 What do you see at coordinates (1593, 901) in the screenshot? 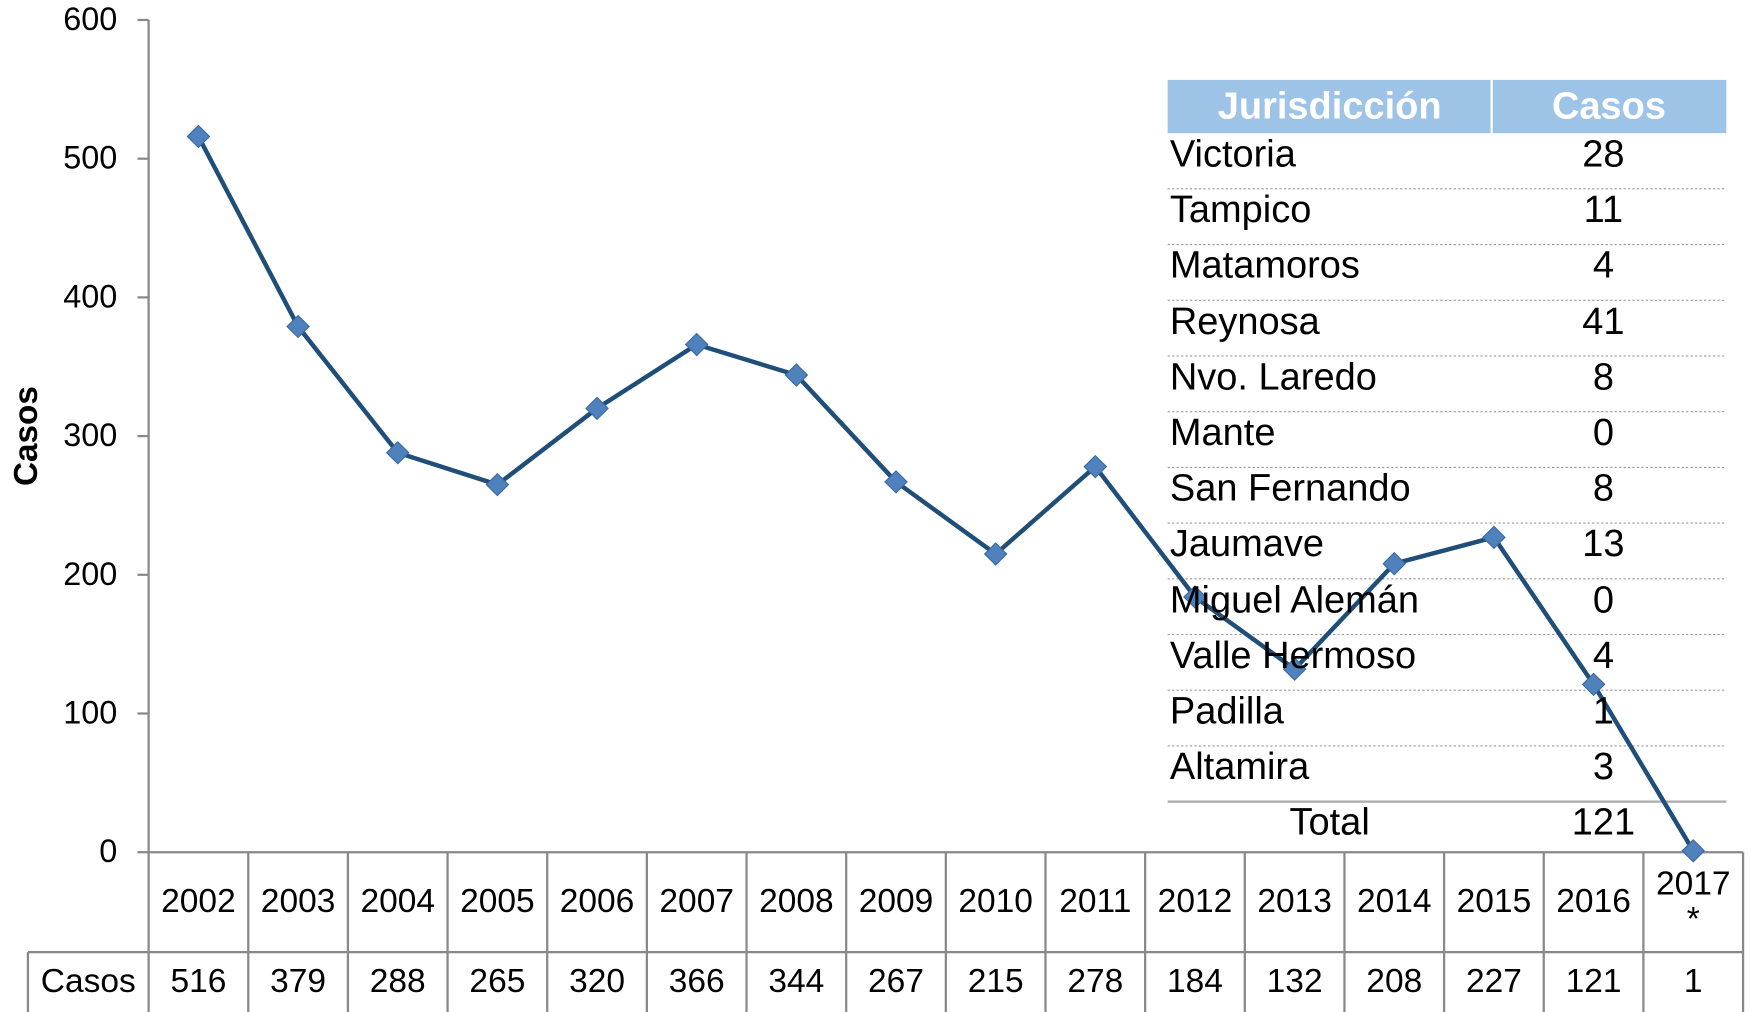
I see `x-tick-label: 2016` at bounding box center [1593, 901].